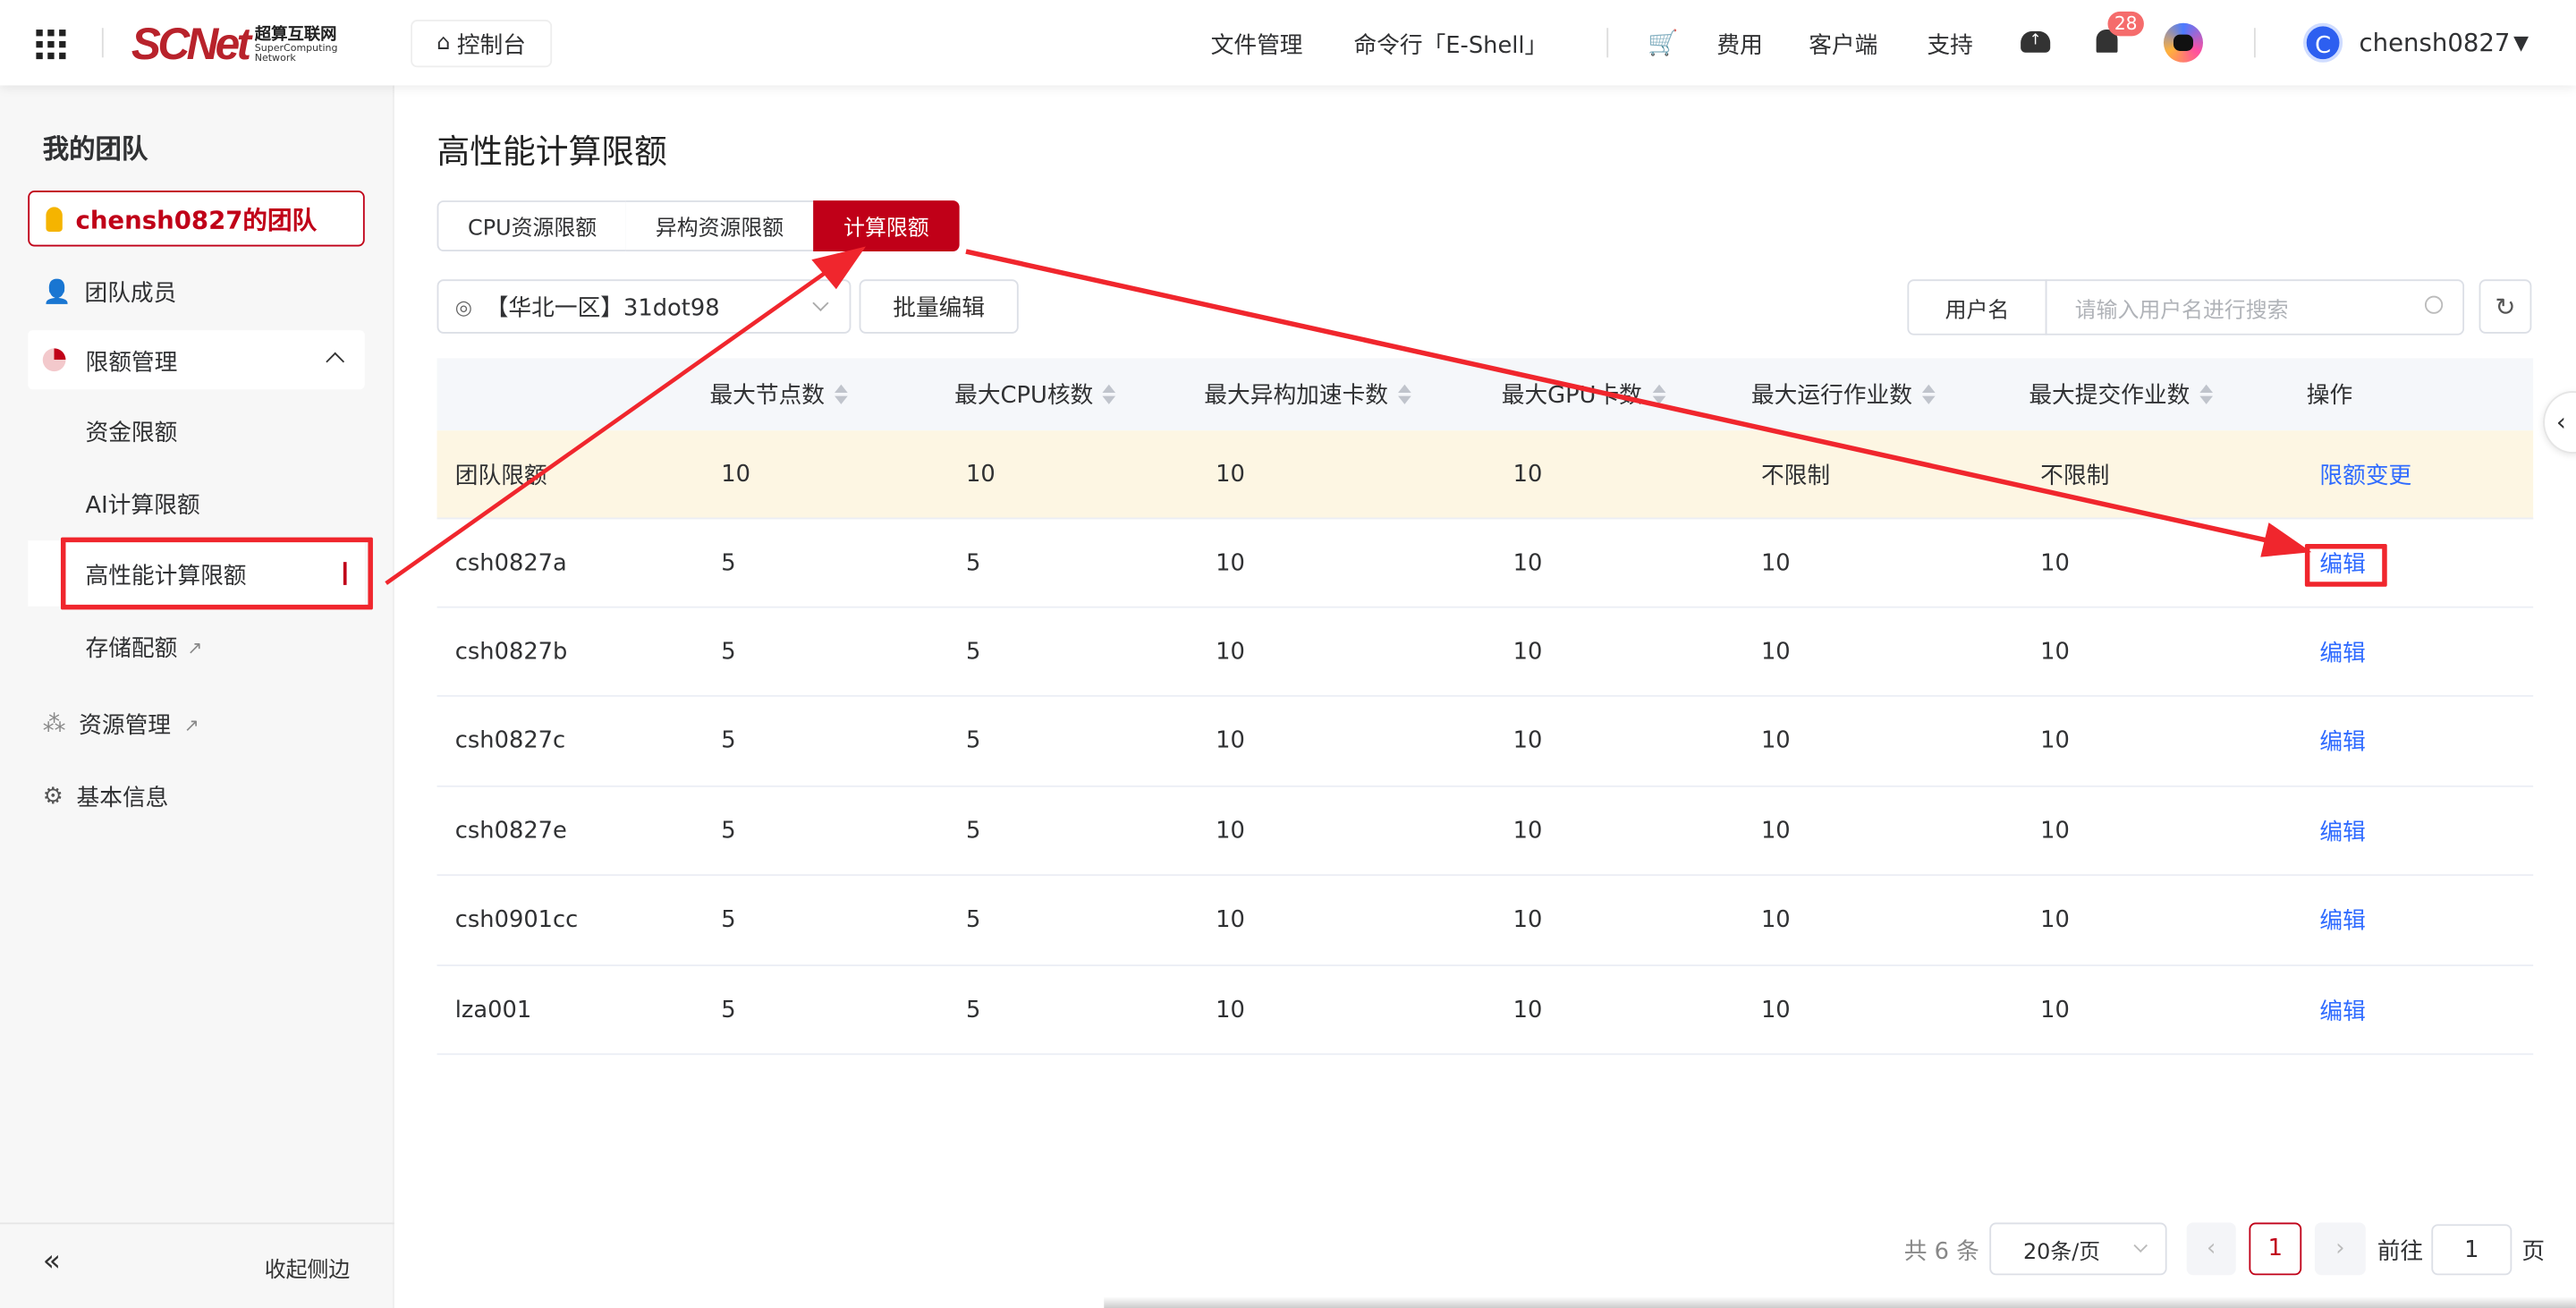 The width and height of the screenshot is (2576, 1308). Describe the element at coordinates (602, 308) in the screenshot. I see `region-select-value: 【华北一区】31dot98` at that location.